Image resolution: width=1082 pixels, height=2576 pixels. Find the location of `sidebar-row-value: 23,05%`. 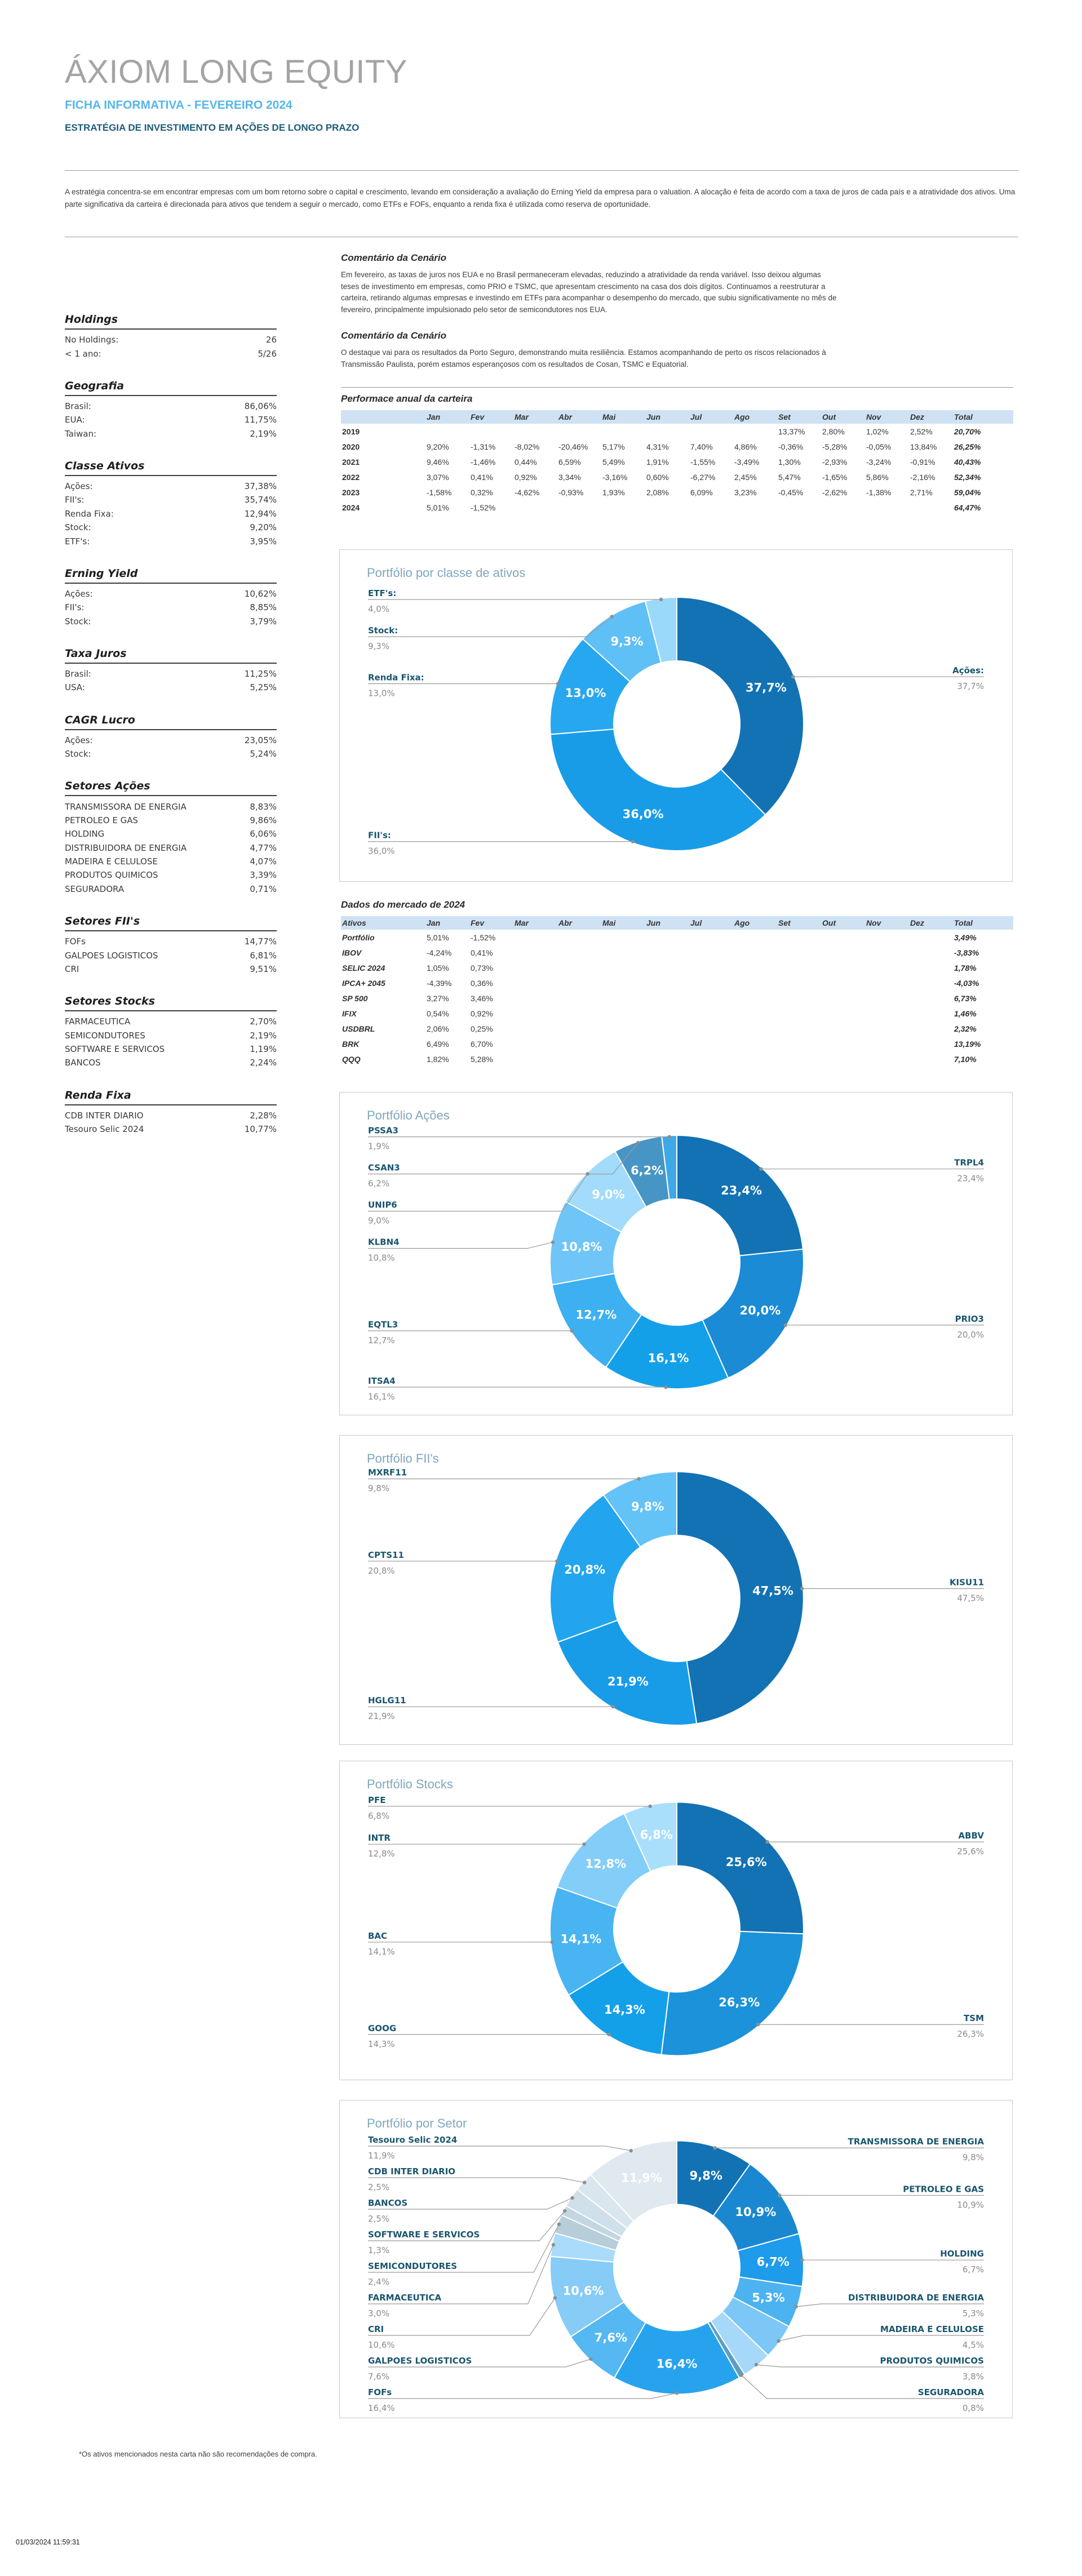

sidebar-row-value: 23,05% is located at coordinates (261, 740).